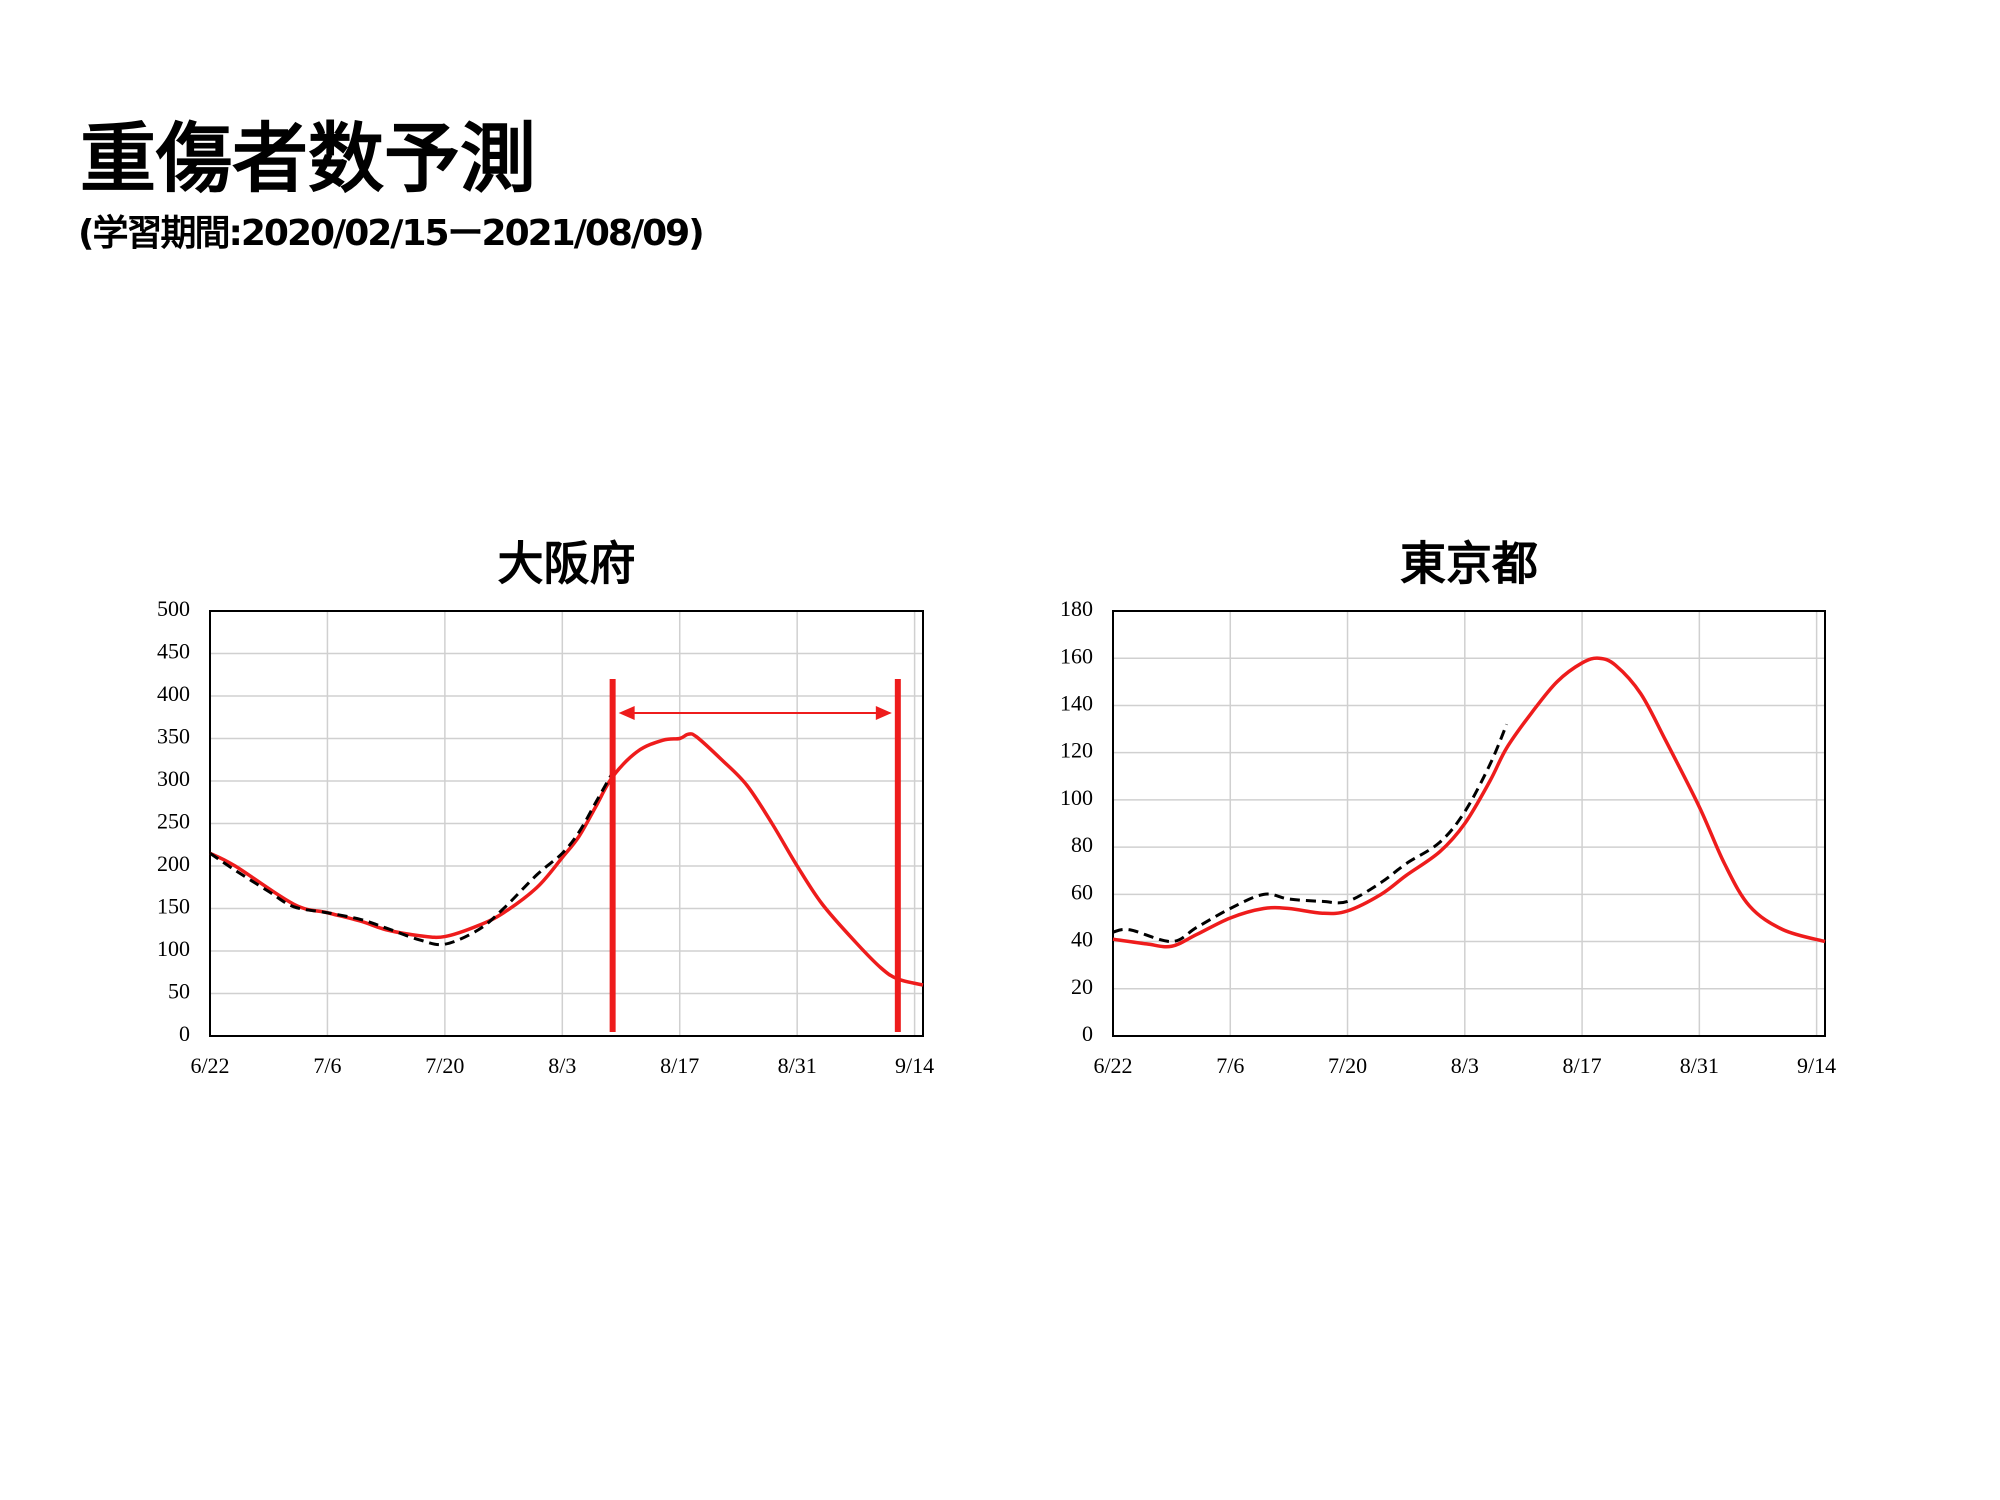 The width and height of the screenshot is (2000, 1500). I want to click on y-tick-label: 200, so click(173, 863).